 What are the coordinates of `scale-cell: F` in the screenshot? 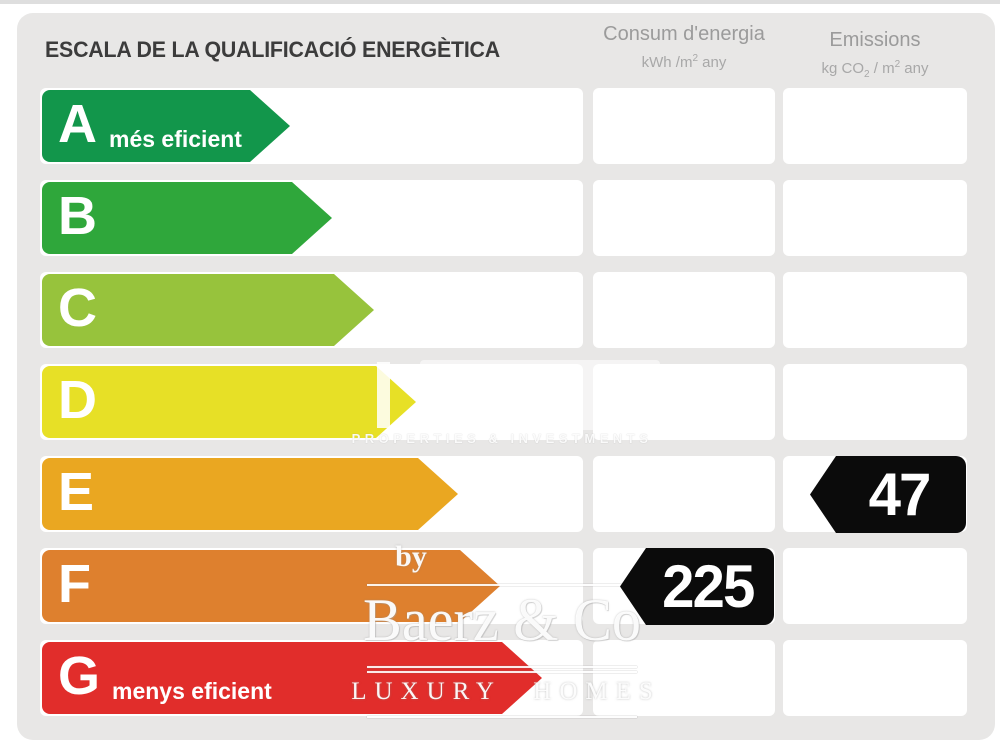 It's located at (311, 586).